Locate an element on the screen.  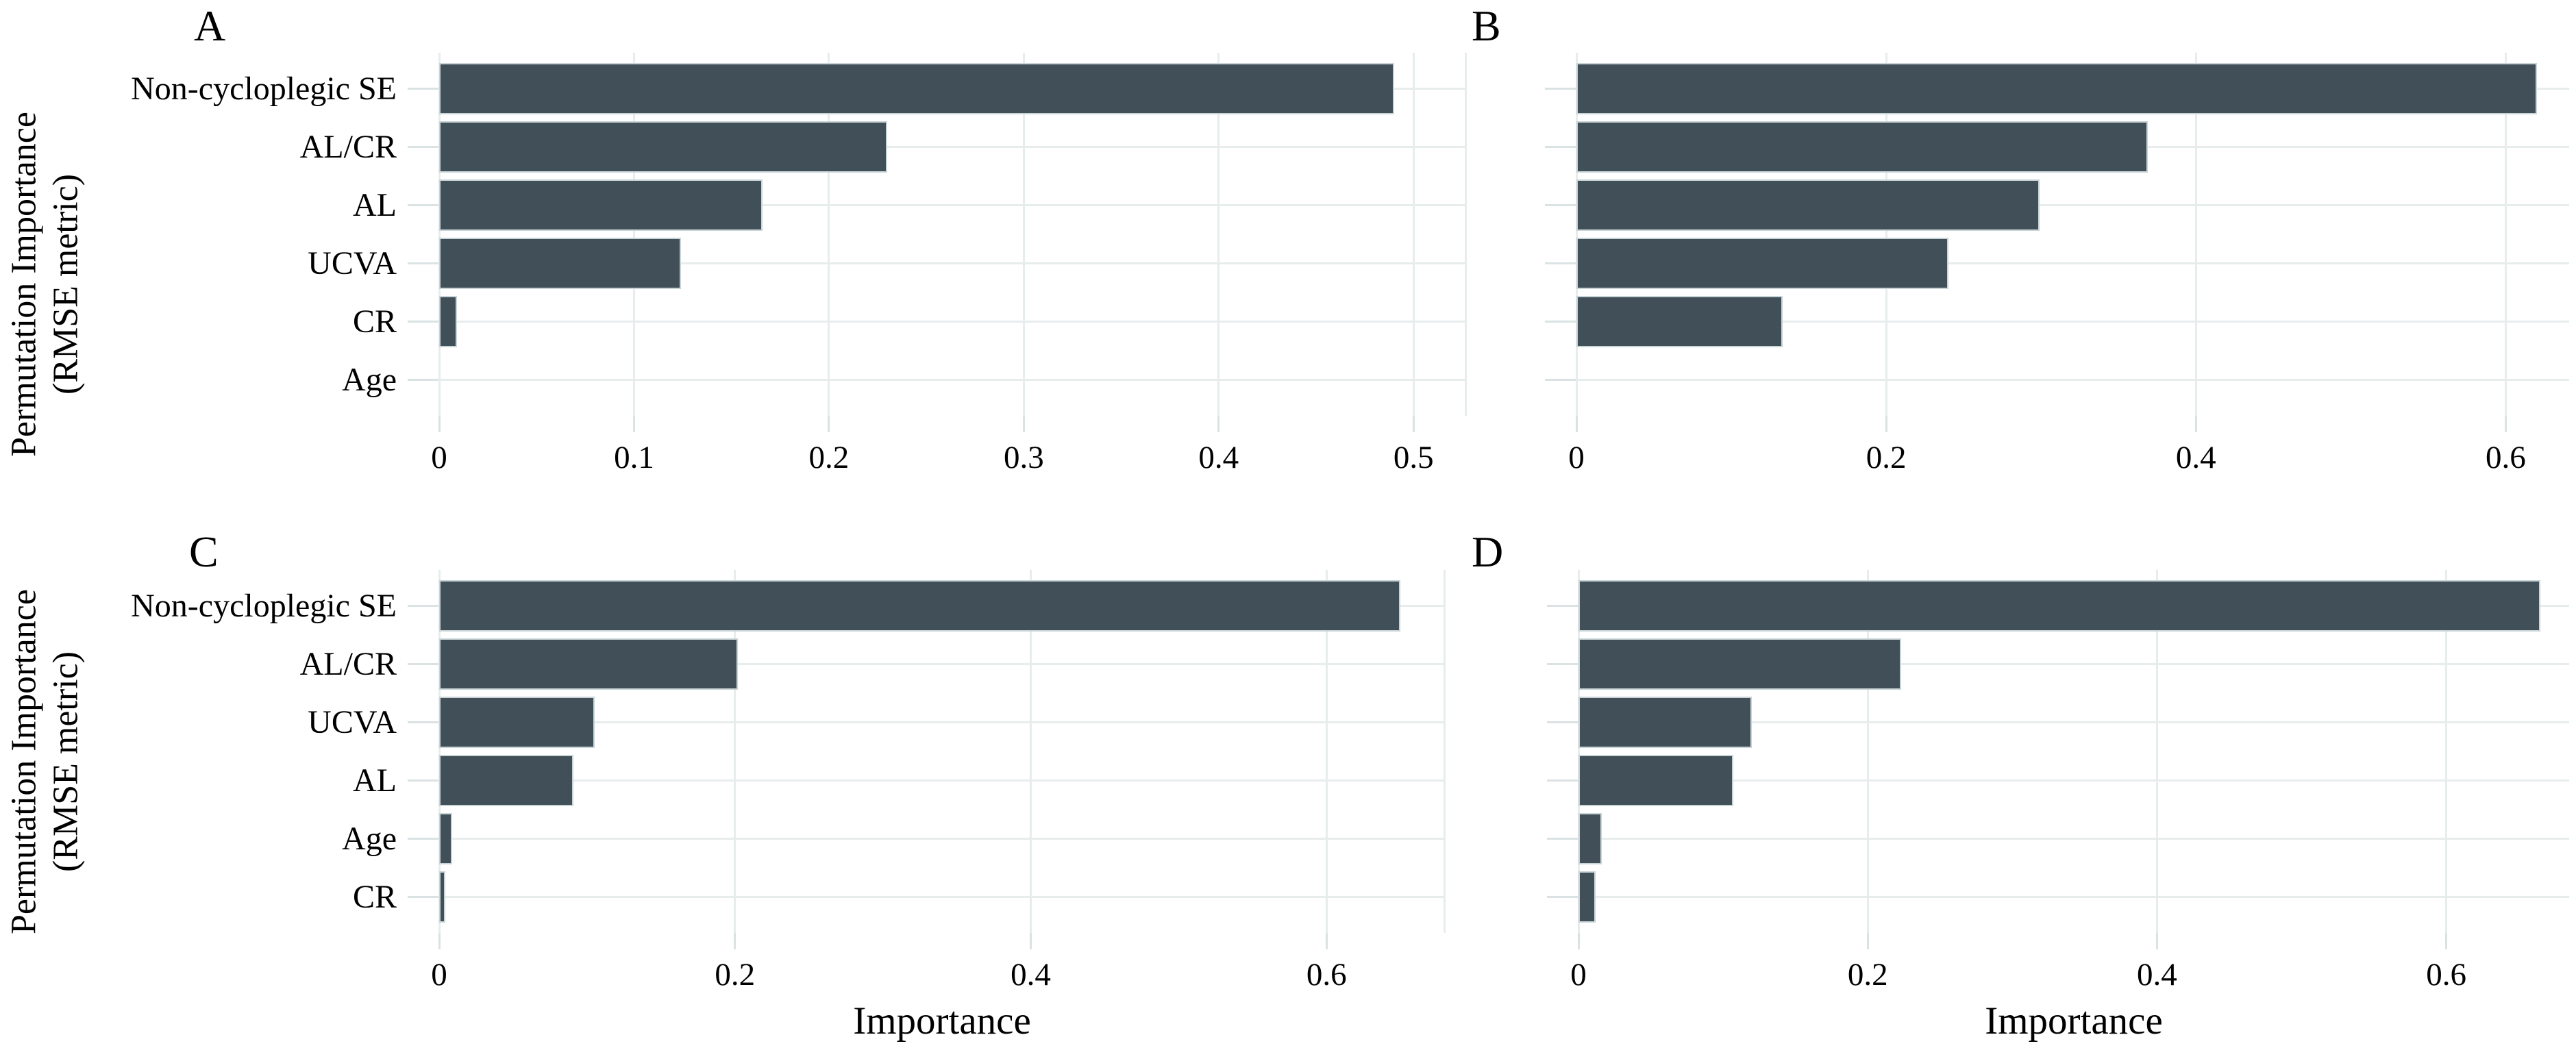
x-axis-title-d: Importance is located at coordinates (2074, 1021).